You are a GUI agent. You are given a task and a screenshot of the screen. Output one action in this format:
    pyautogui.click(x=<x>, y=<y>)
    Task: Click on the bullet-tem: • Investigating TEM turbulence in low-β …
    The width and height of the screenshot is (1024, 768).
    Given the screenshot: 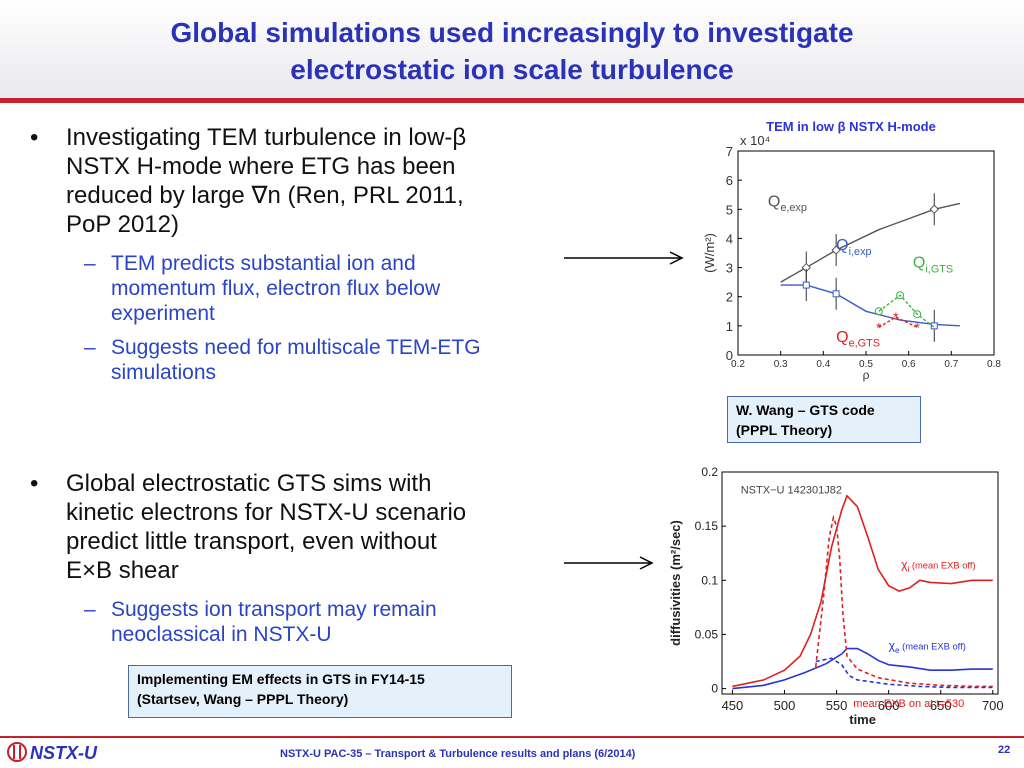 What is the action you would take?
    pyautogui.click(x=313, y=181)
    